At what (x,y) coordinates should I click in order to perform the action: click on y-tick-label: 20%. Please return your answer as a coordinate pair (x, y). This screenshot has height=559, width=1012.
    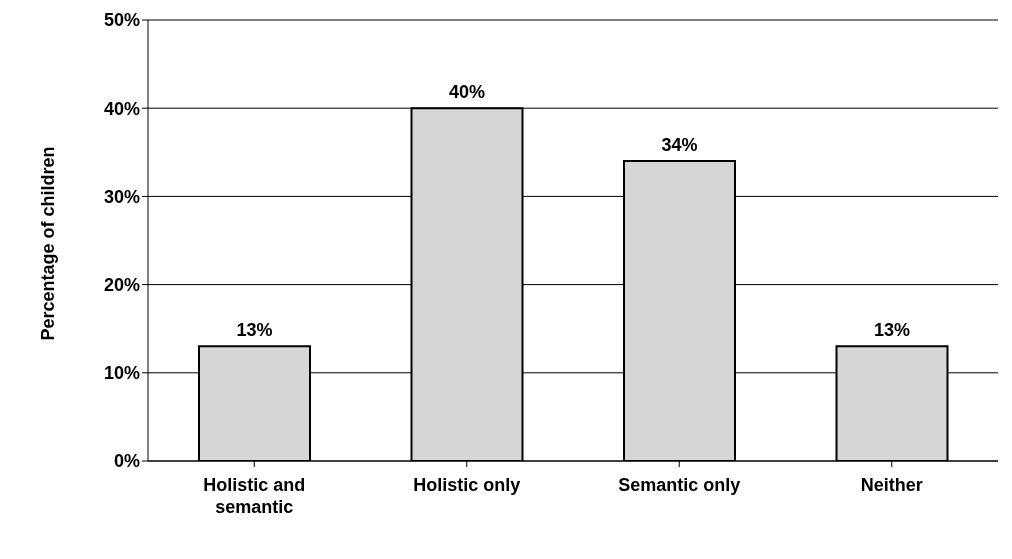
    Looking at the image, I should click on (121, 284).